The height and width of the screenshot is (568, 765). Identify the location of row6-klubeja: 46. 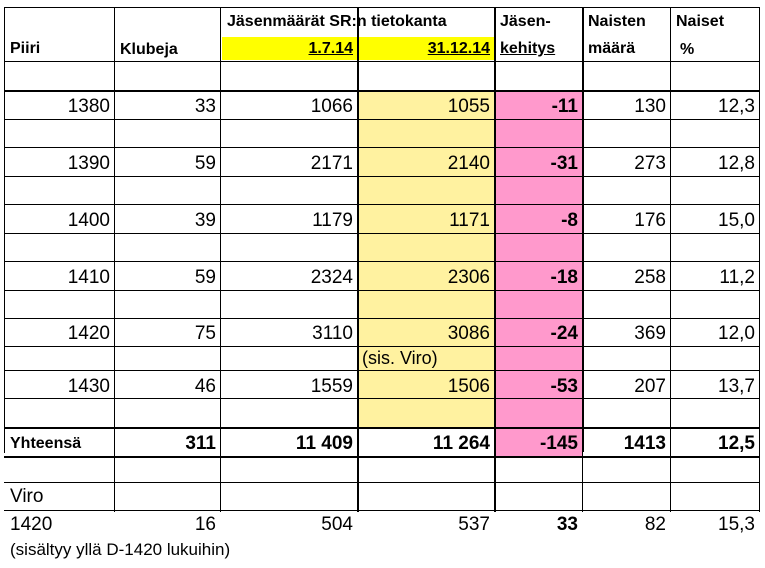
(205, 386).